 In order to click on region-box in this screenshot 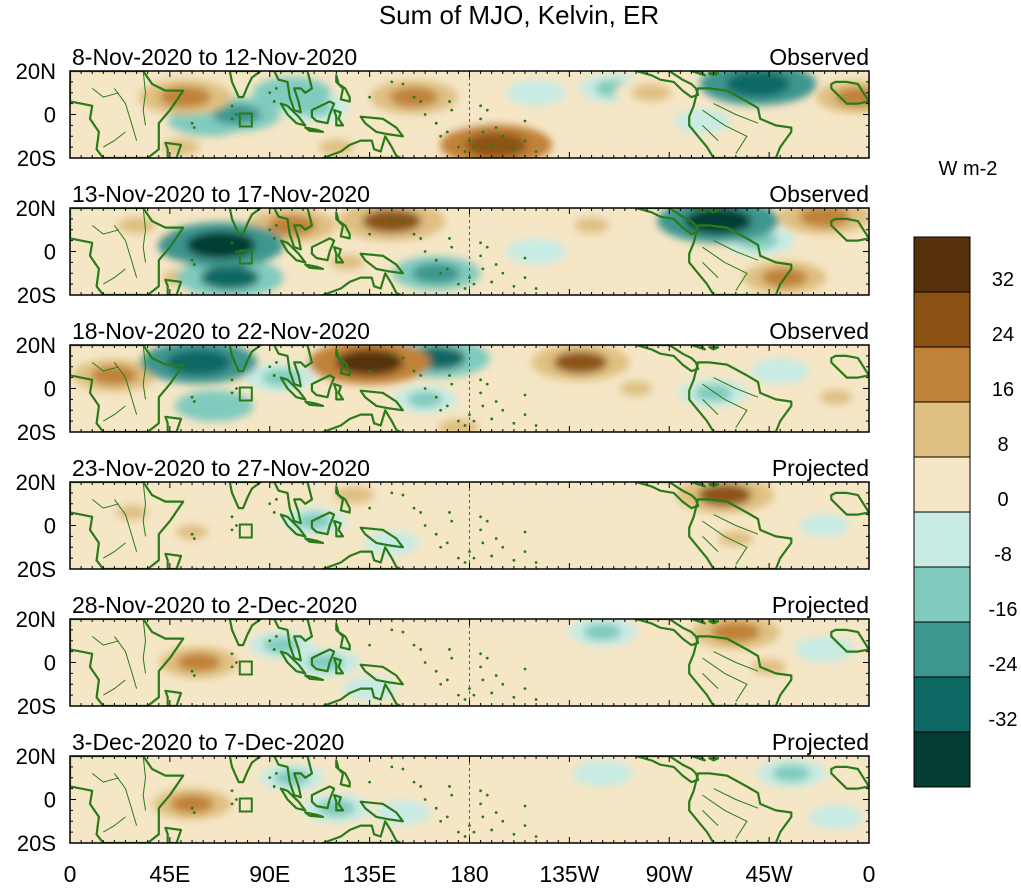, I will do `click(245, 668)`.